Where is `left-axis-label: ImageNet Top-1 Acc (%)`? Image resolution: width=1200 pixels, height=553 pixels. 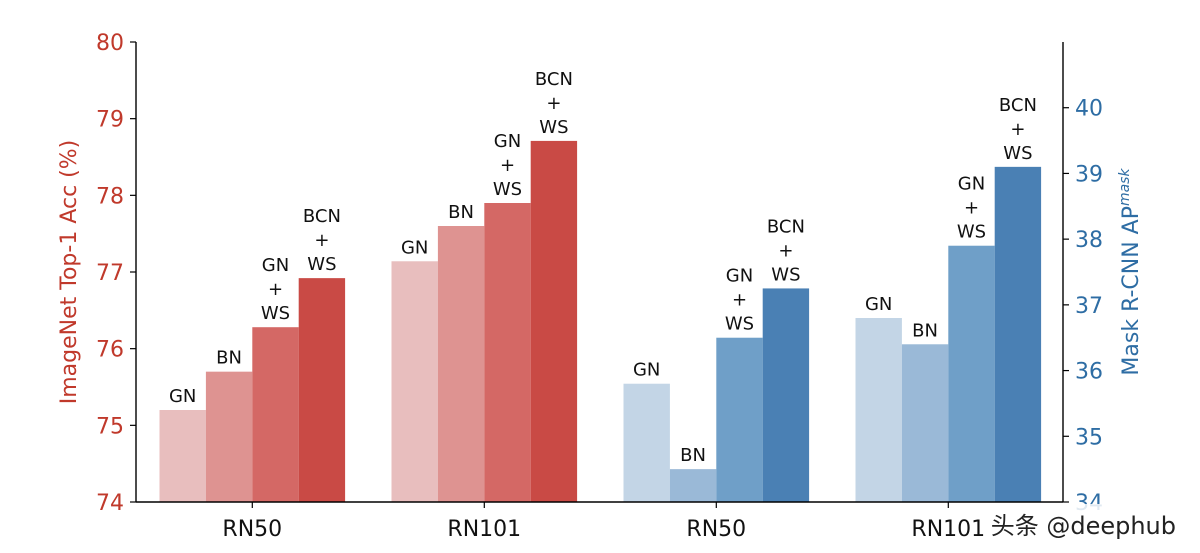 left-axis-label: ImageNet Top-1 Acc (%) is located at coordinates (69, 272).